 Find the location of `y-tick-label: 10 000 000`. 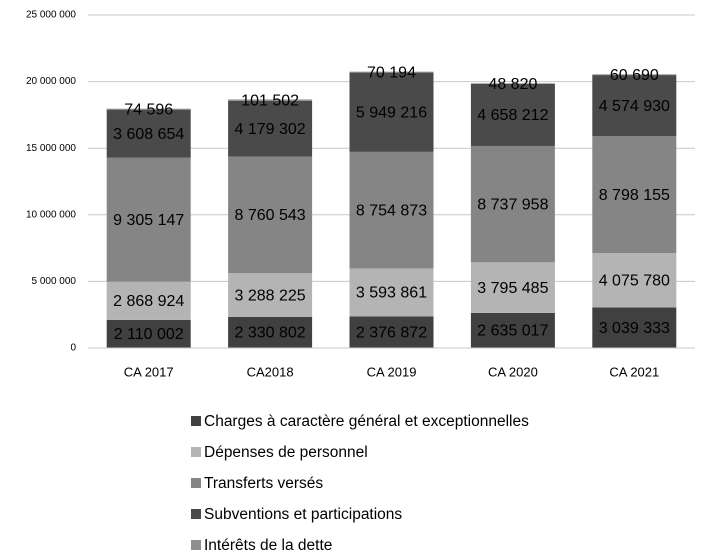

y-tick-label: 10 000 000 is located at coordinates (51, 214).